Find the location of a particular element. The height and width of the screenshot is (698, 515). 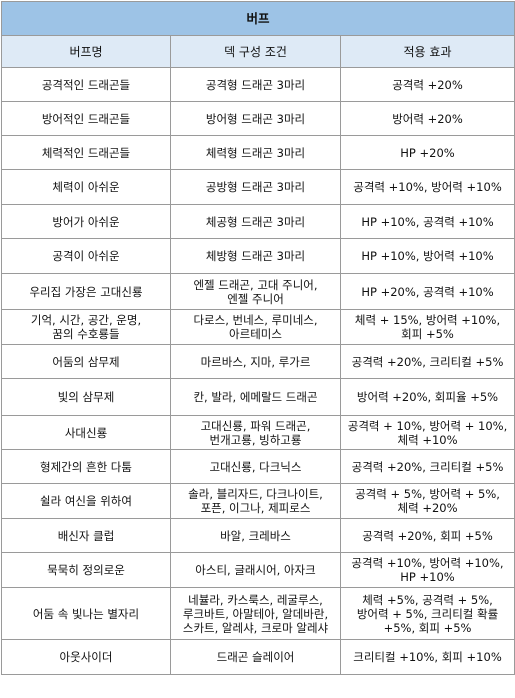

cell-deck-condition: 공격형 드래곤 3마리 is located at coordinates (255, 84).